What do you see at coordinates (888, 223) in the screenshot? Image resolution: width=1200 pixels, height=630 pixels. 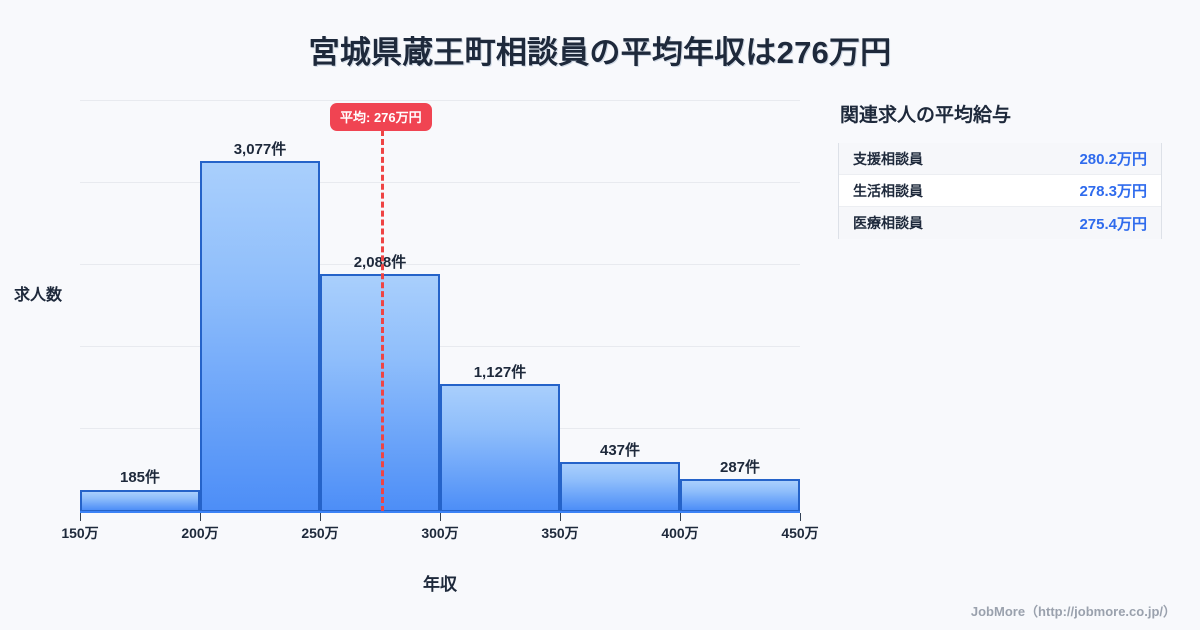 I see `salary-job-name: 医療相談員` at bounding box center [888, 223].